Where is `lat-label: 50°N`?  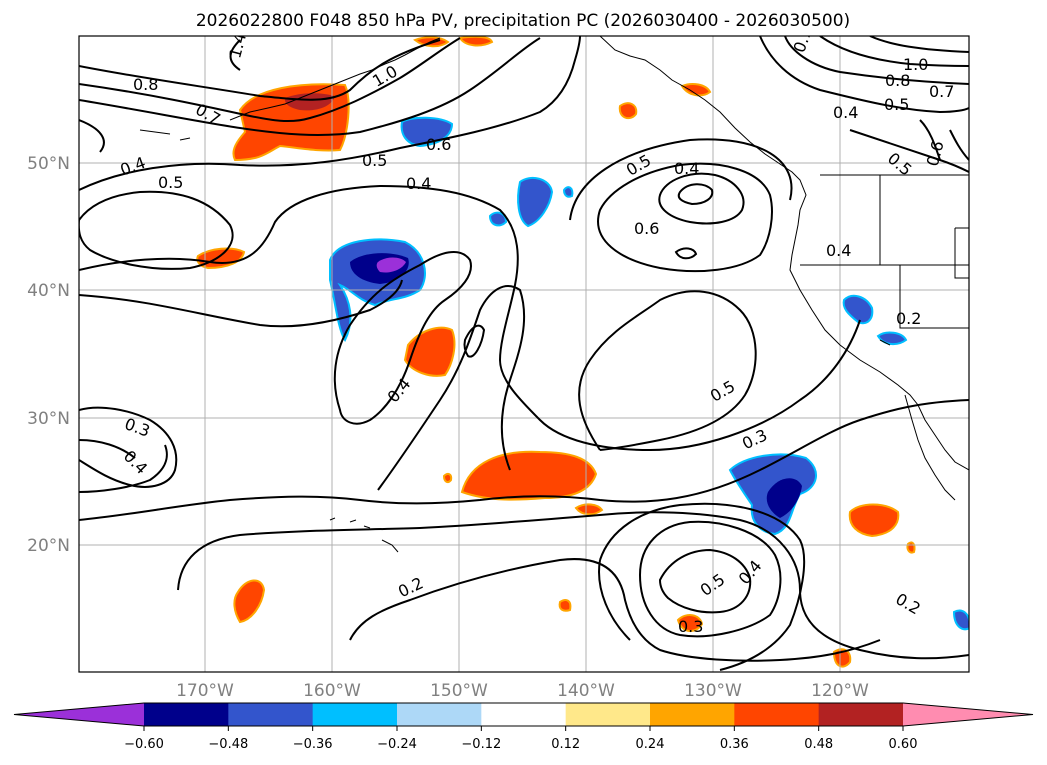
lat-label: 50°N is located at coordinates (48, 164).